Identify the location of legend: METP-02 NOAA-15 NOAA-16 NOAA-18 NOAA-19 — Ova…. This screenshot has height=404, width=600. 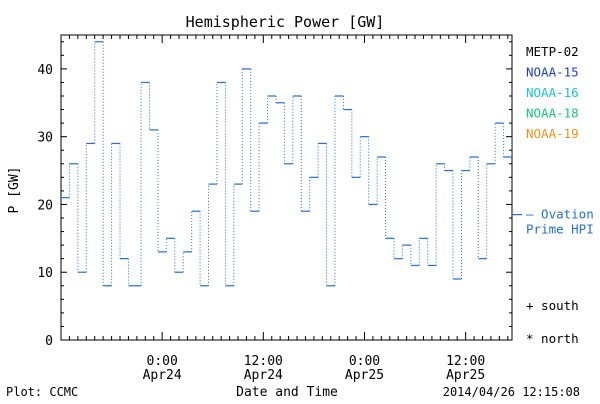
(553, 195).